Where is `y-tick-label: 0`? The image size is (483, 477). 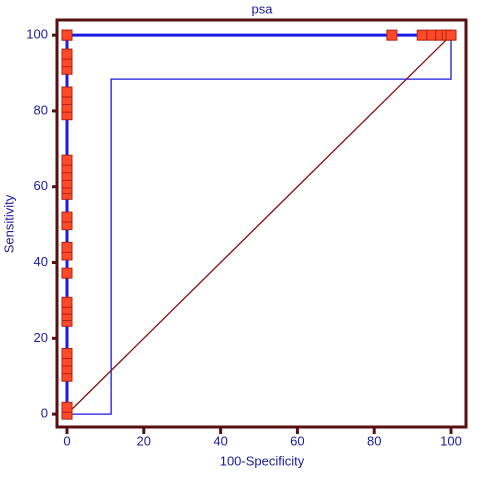
y-tick-label: 0 is located at coordinates (44, 413).